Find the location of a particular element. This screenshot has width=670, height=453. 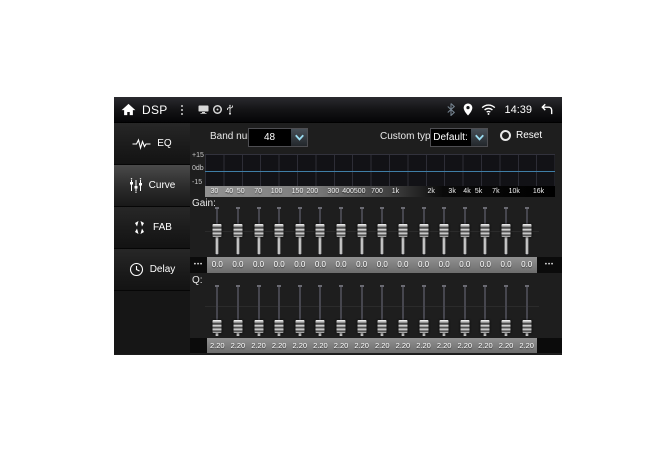

sidebar-item-delay: Delay is located at coordinates (152, 270).